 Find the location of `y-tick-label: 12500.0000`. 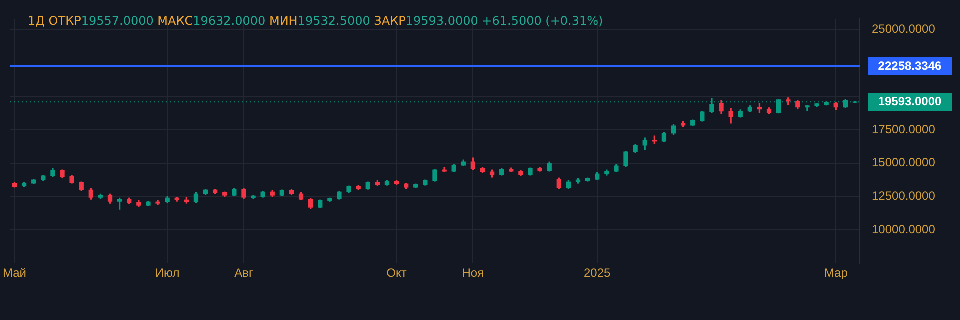

y-tick-label: 12500.0000 is located at coordinates (904, 196).